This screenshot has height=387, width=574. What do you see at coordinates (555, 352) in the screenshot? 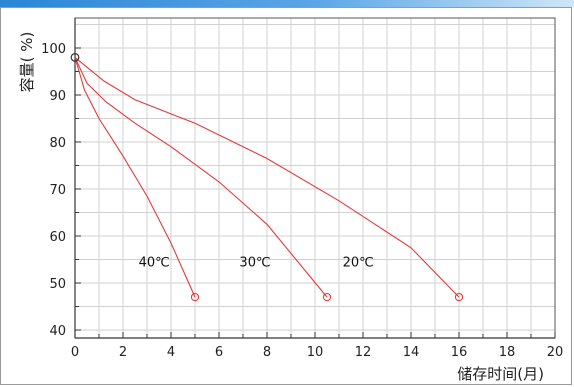
I see `x-tick-label: 20` at bounding box center [555, 352].